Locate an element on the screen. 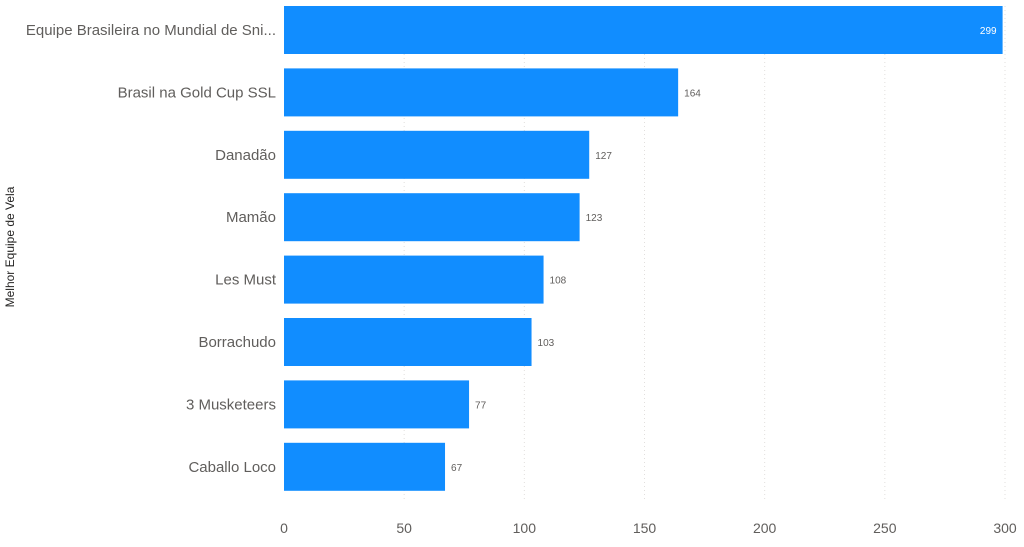 The image size is (1024, 547). x-tick-label: 100 is located at coordinates (525, 528).